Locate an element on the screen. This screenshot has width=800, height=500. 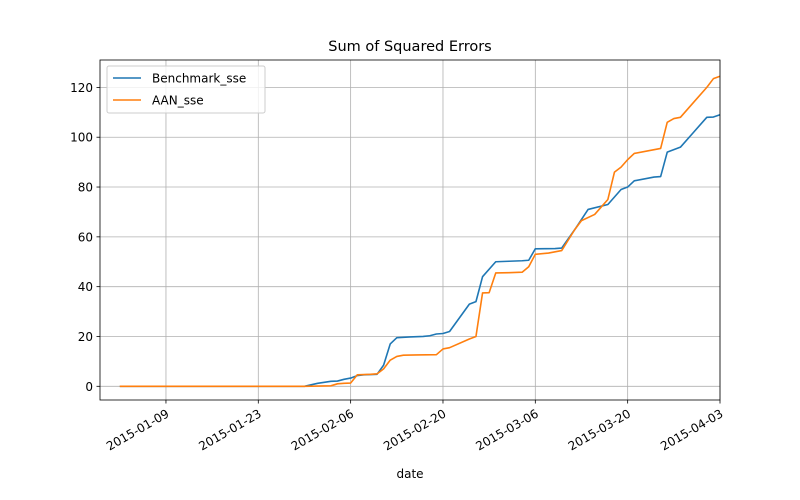
y-tick-label: 20 is located at coordinates (85, 337).